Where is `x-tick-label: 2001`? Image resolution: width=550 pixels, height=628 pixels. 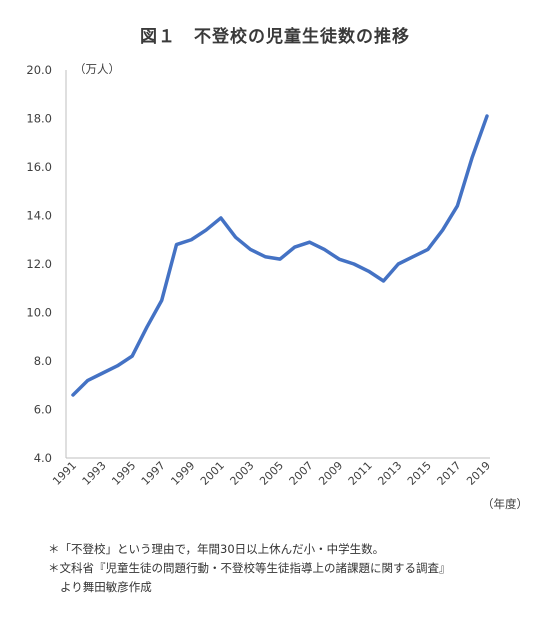 x-tick-label: 2001 is located at coordinates (212, 473).